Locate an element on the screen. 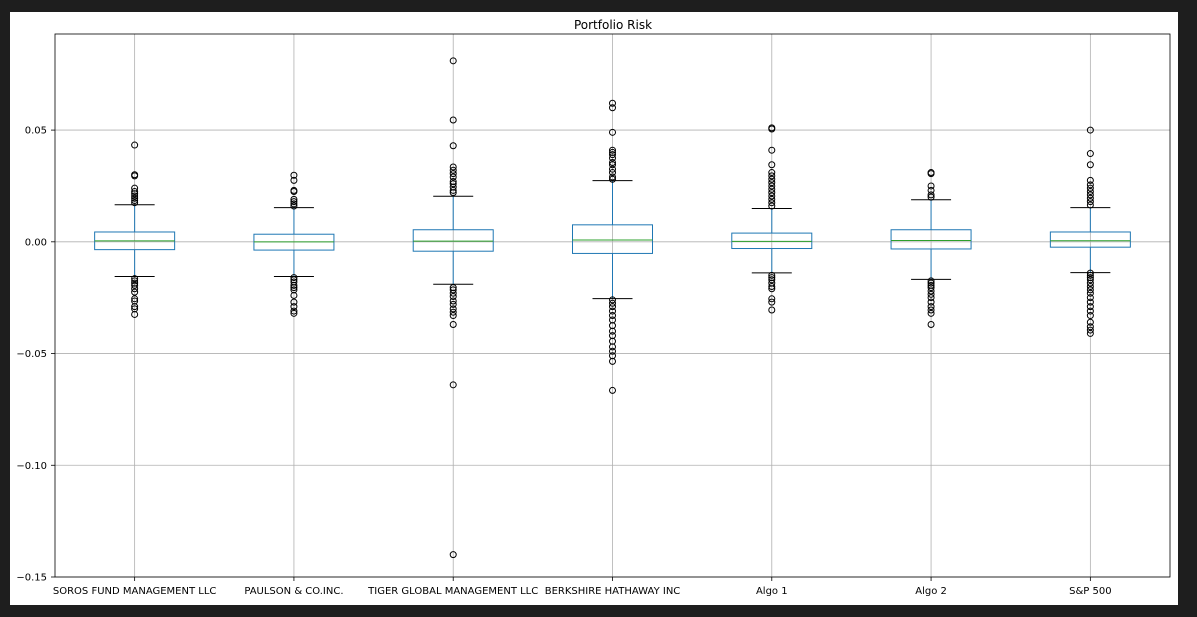 The image size is (1197, 617). x-tick-label: Algo 2 is located at coordinates (931, 591).